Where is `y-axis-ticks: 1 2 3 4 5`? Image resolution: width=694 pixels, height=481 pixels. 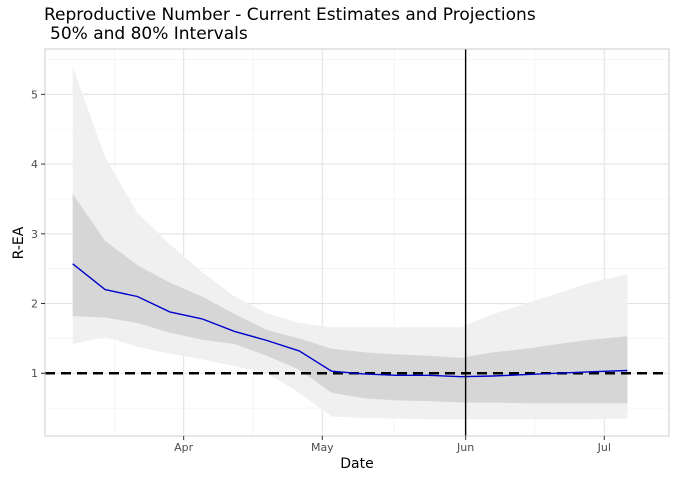 y-axis-ticks: 1 2 3 4 5 is located at coordinates (38, 234).